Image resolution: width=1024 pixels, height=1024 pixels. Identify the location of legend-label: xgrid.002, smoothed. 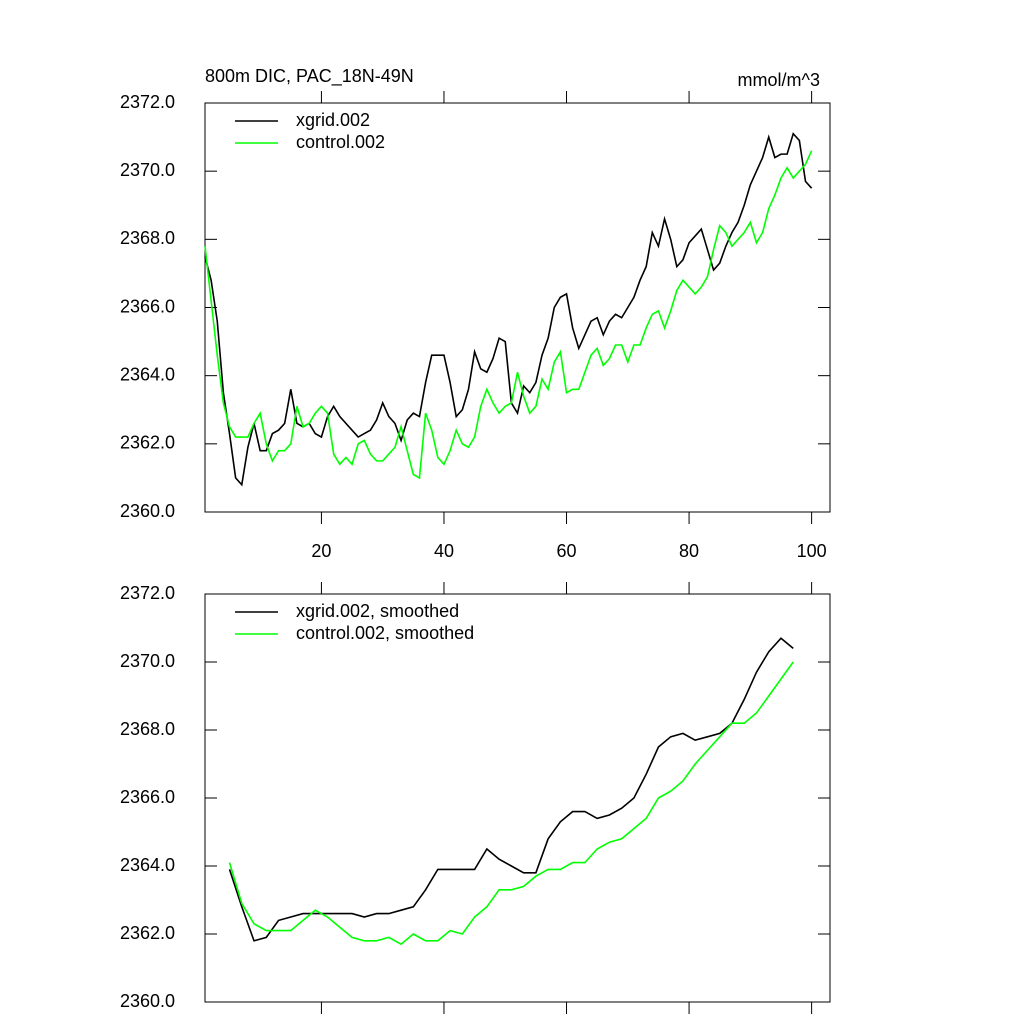
(377, 611).